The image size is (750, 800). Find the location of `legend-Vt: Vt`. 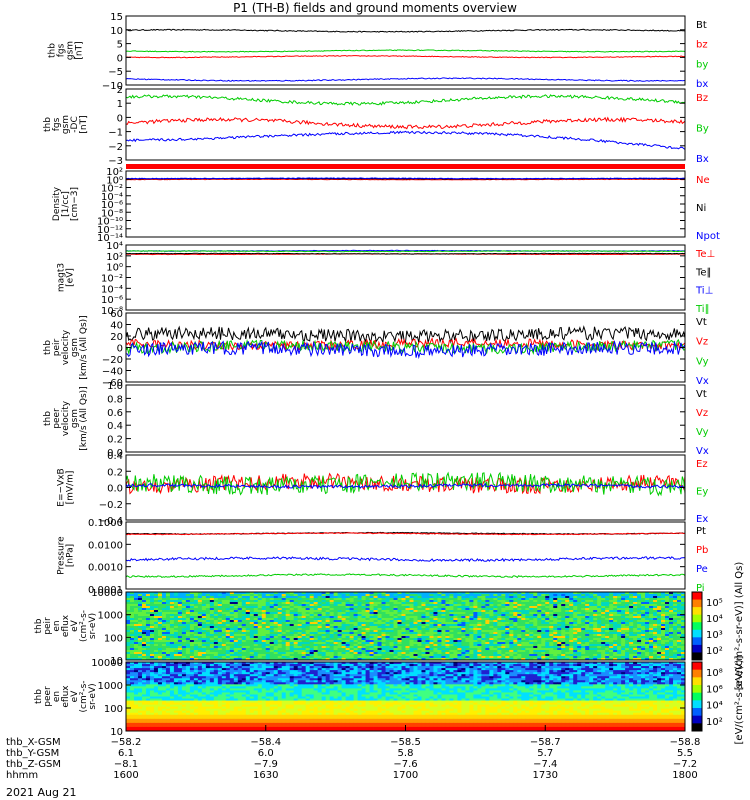

legend-Vt: Vt is located at coordinates (701, 394).